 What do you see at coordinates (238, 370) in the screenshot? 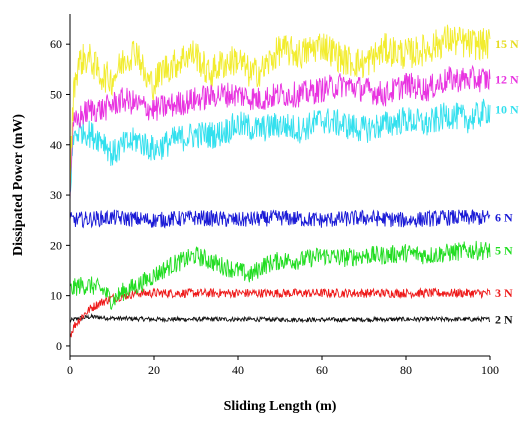
I see `x-tick-label: 40` at bounding box center [238, 370].